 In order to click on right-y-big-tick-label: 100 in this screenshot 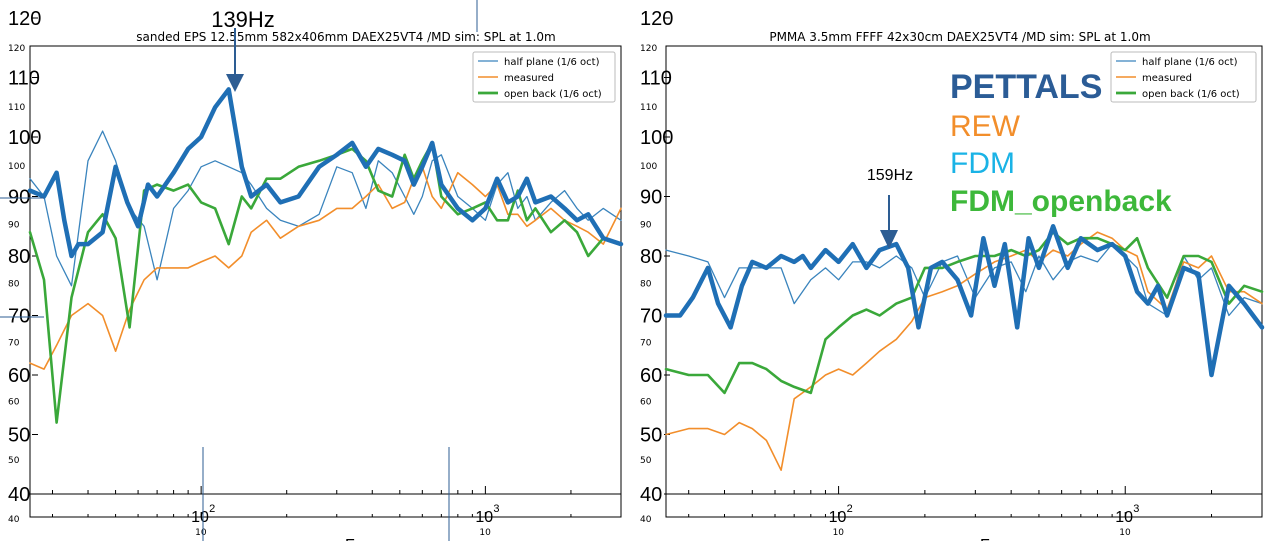, I will do `click(656, 138)`.